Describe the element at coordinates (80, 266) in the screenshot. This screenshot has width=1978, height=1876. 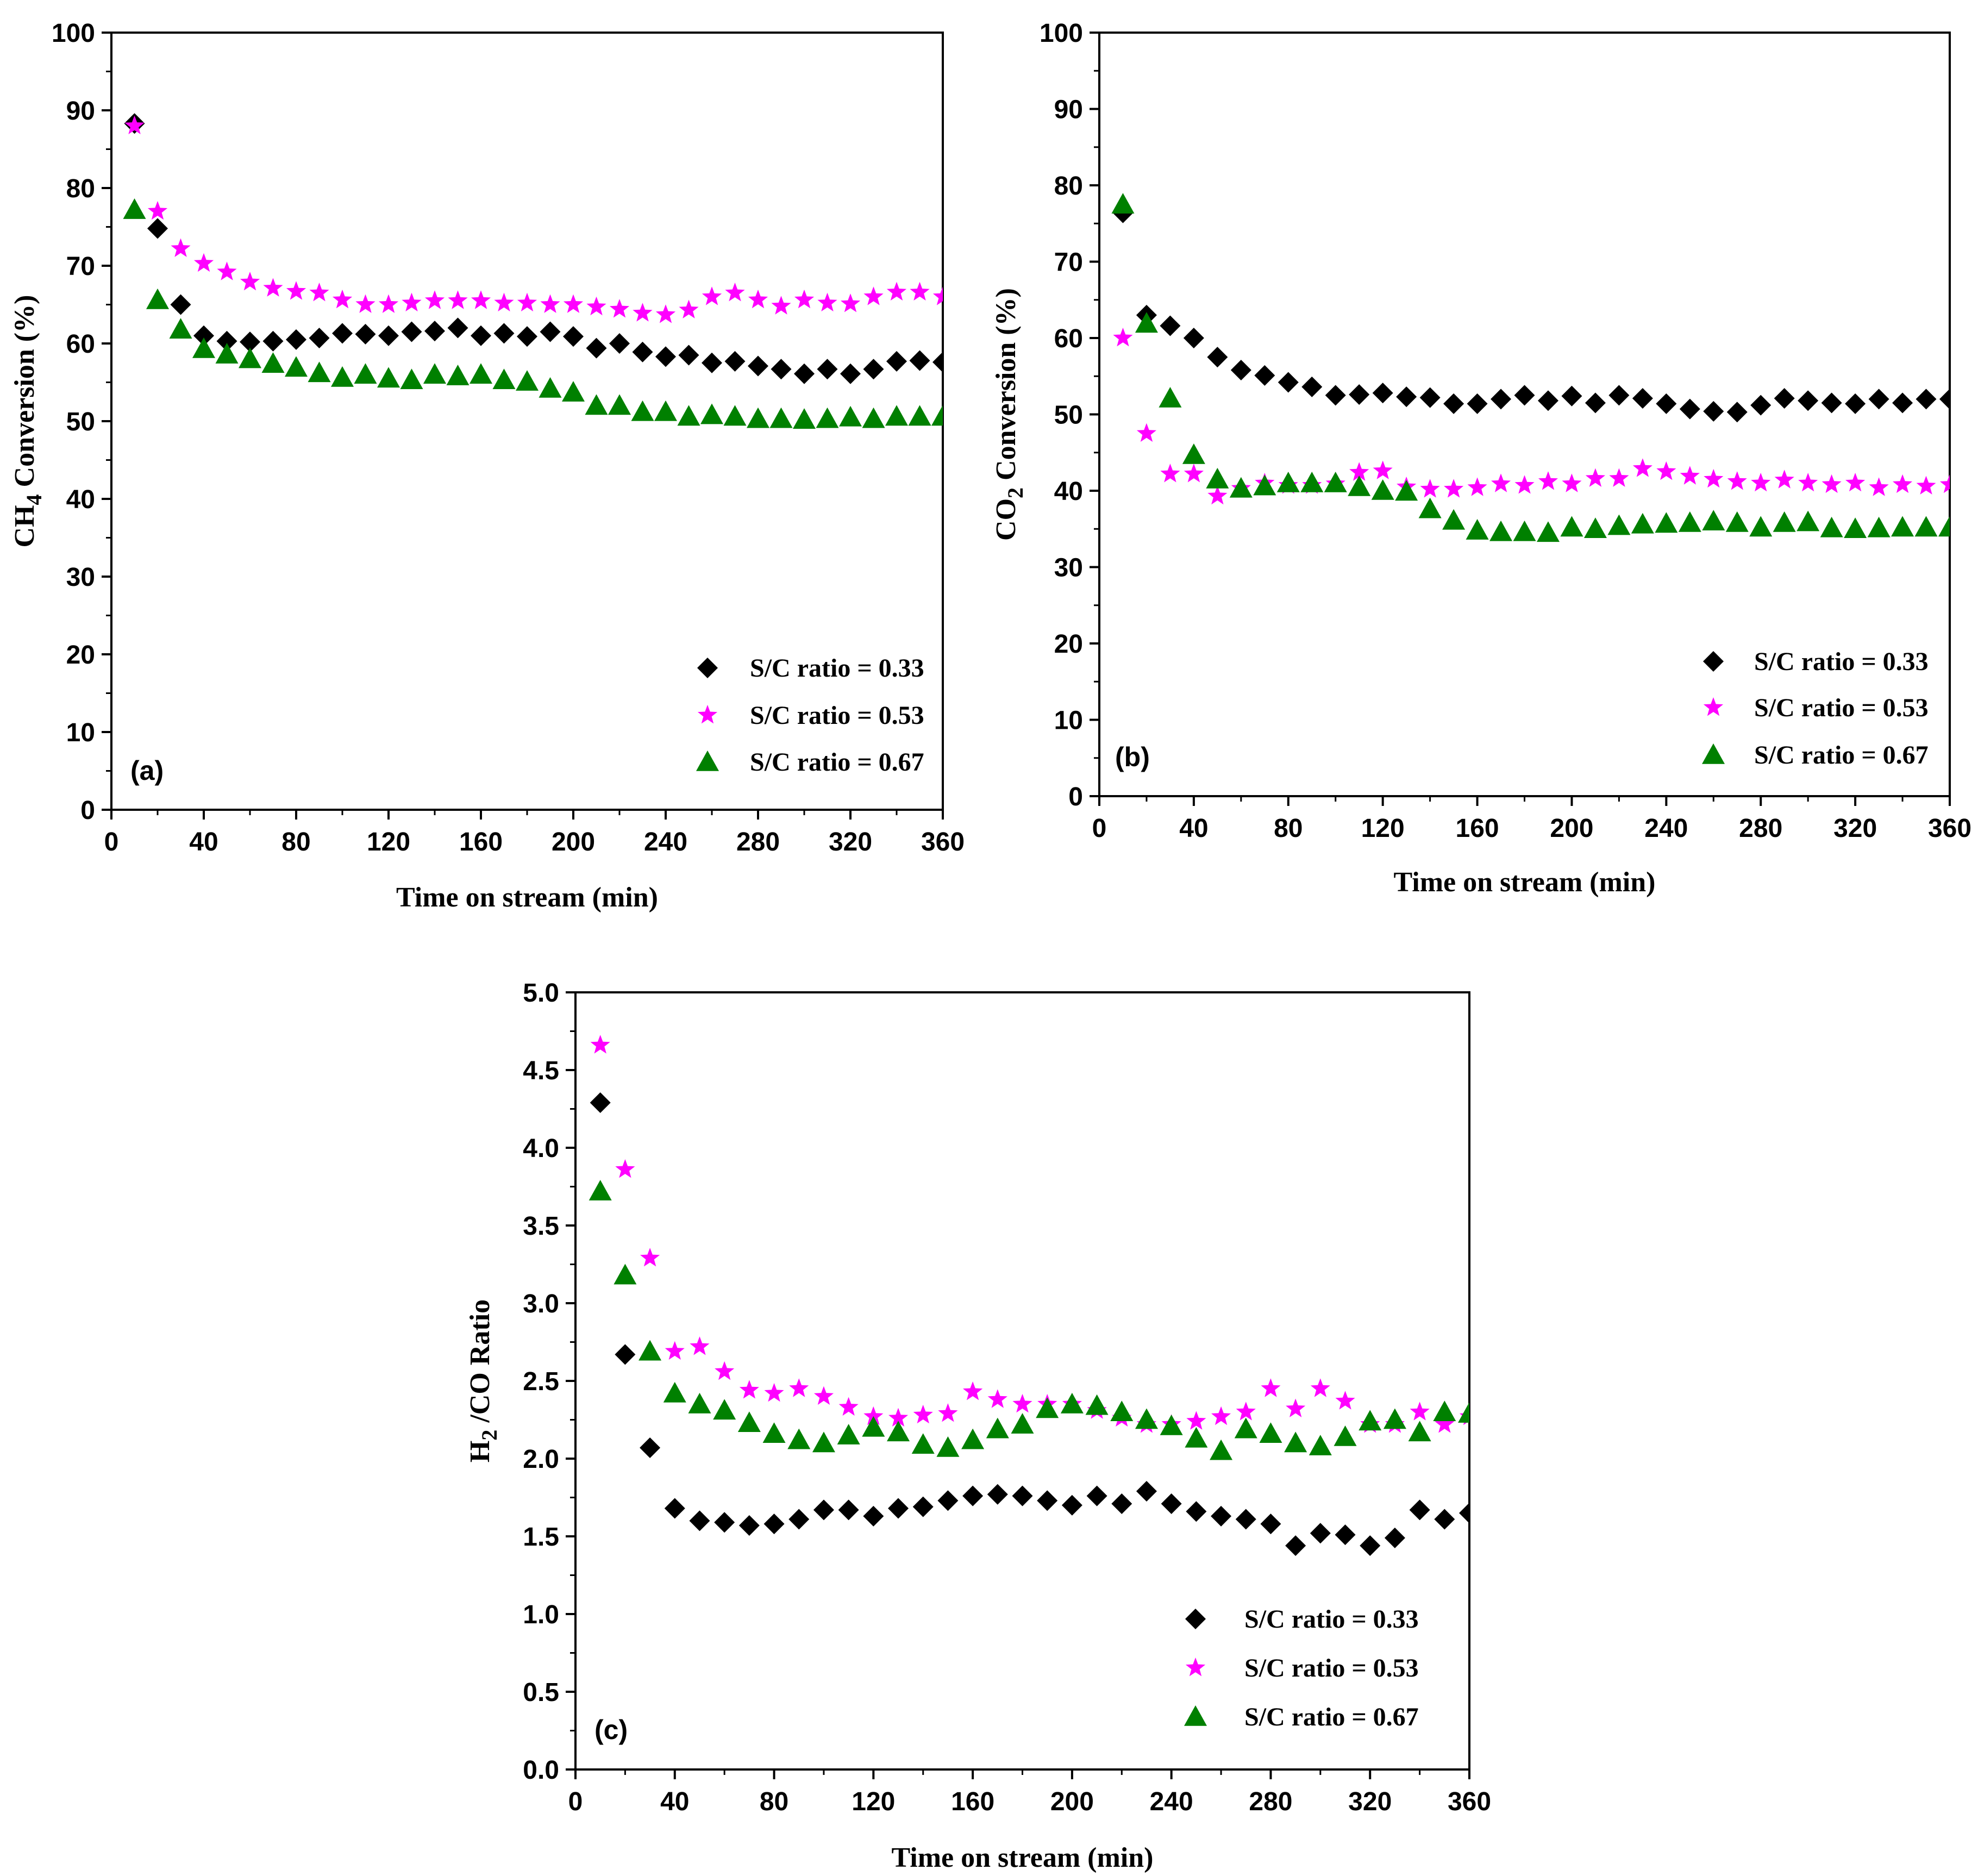
I see `y-tick-label: 70` at that location.